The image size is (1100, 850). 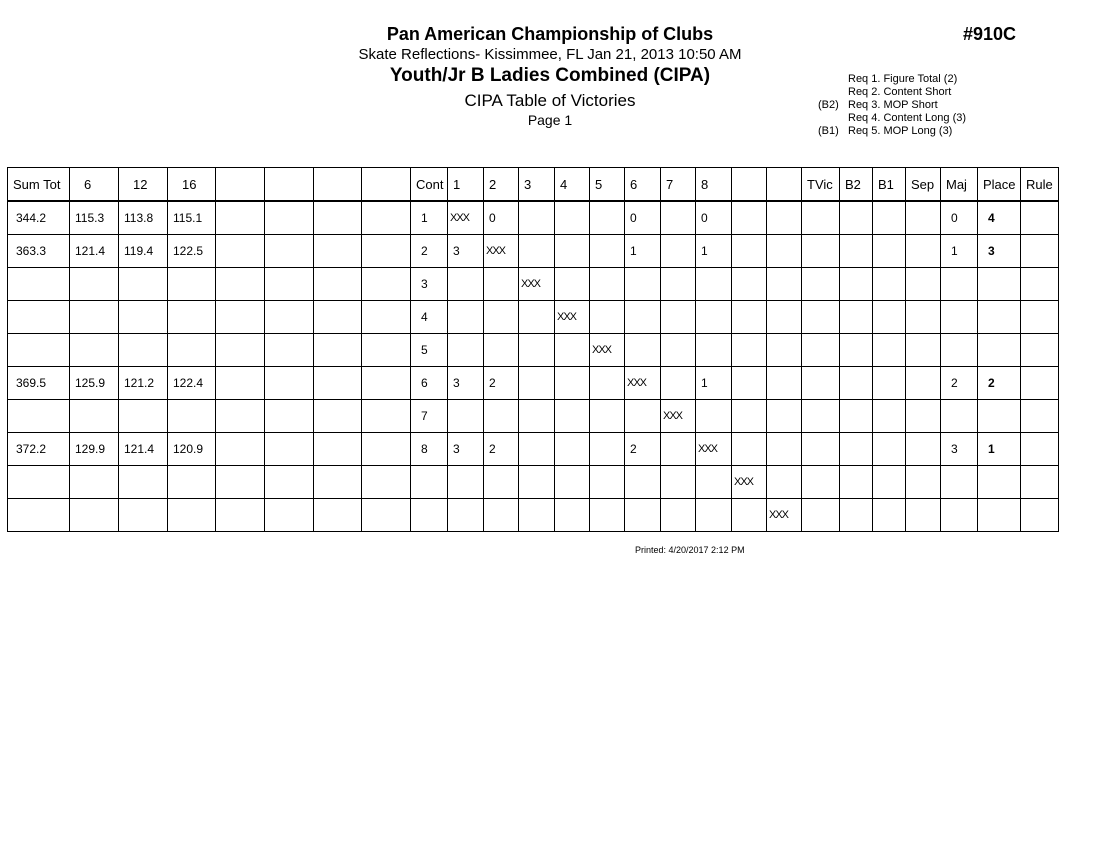 What do you see at coordinates (990, 34) in the screenshot?
I see `event-number: #910C` at bounding box center [990, 34].